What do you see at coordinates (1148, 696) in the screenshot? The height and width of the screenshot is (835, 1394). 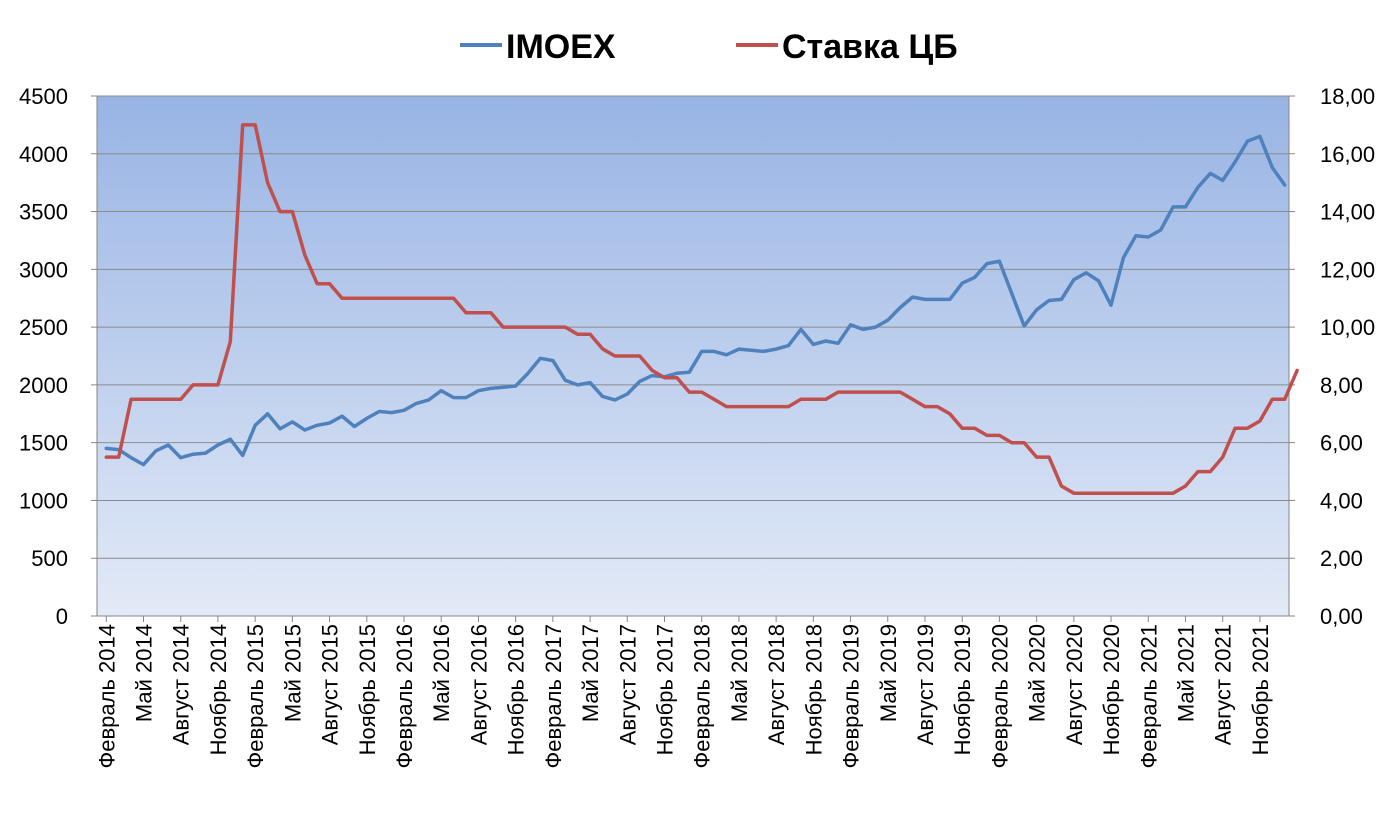 I see `x-tick-label: Февраль 2021` at bounding box center [1148, 696].